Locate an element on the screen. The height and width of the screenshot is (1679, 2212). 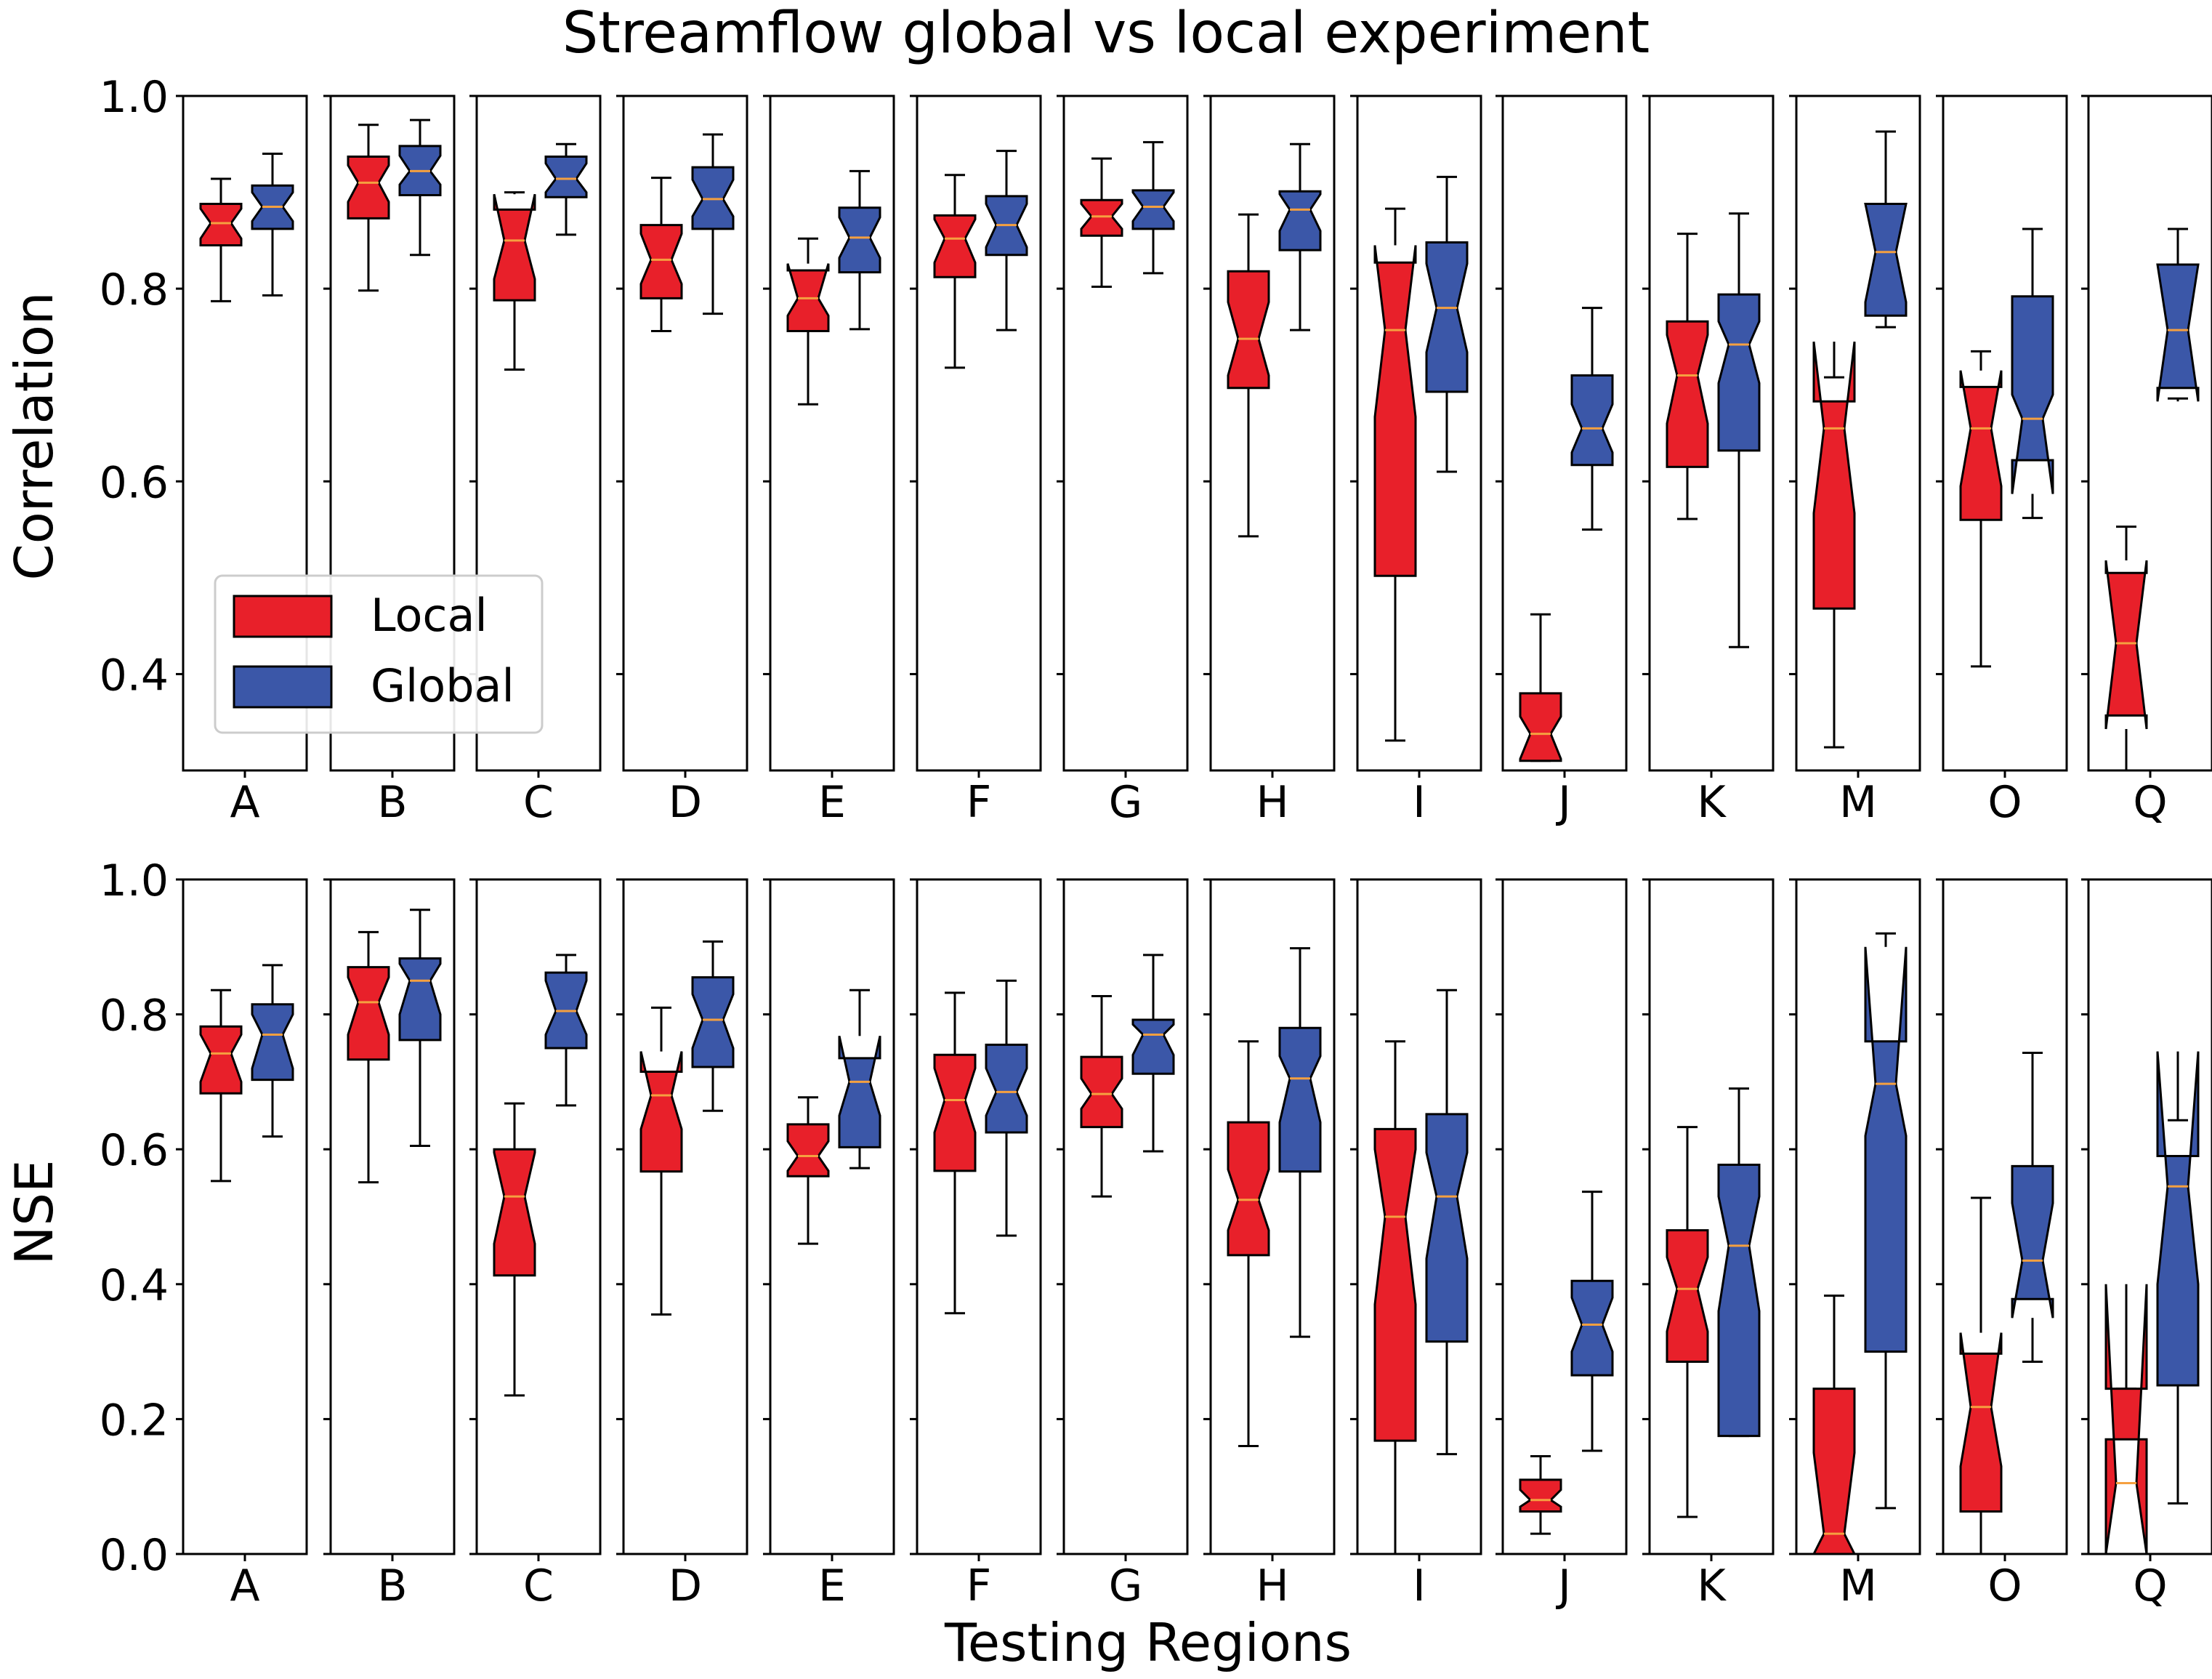
panel-nse-K: K is located at coordinates (1708, 1244).